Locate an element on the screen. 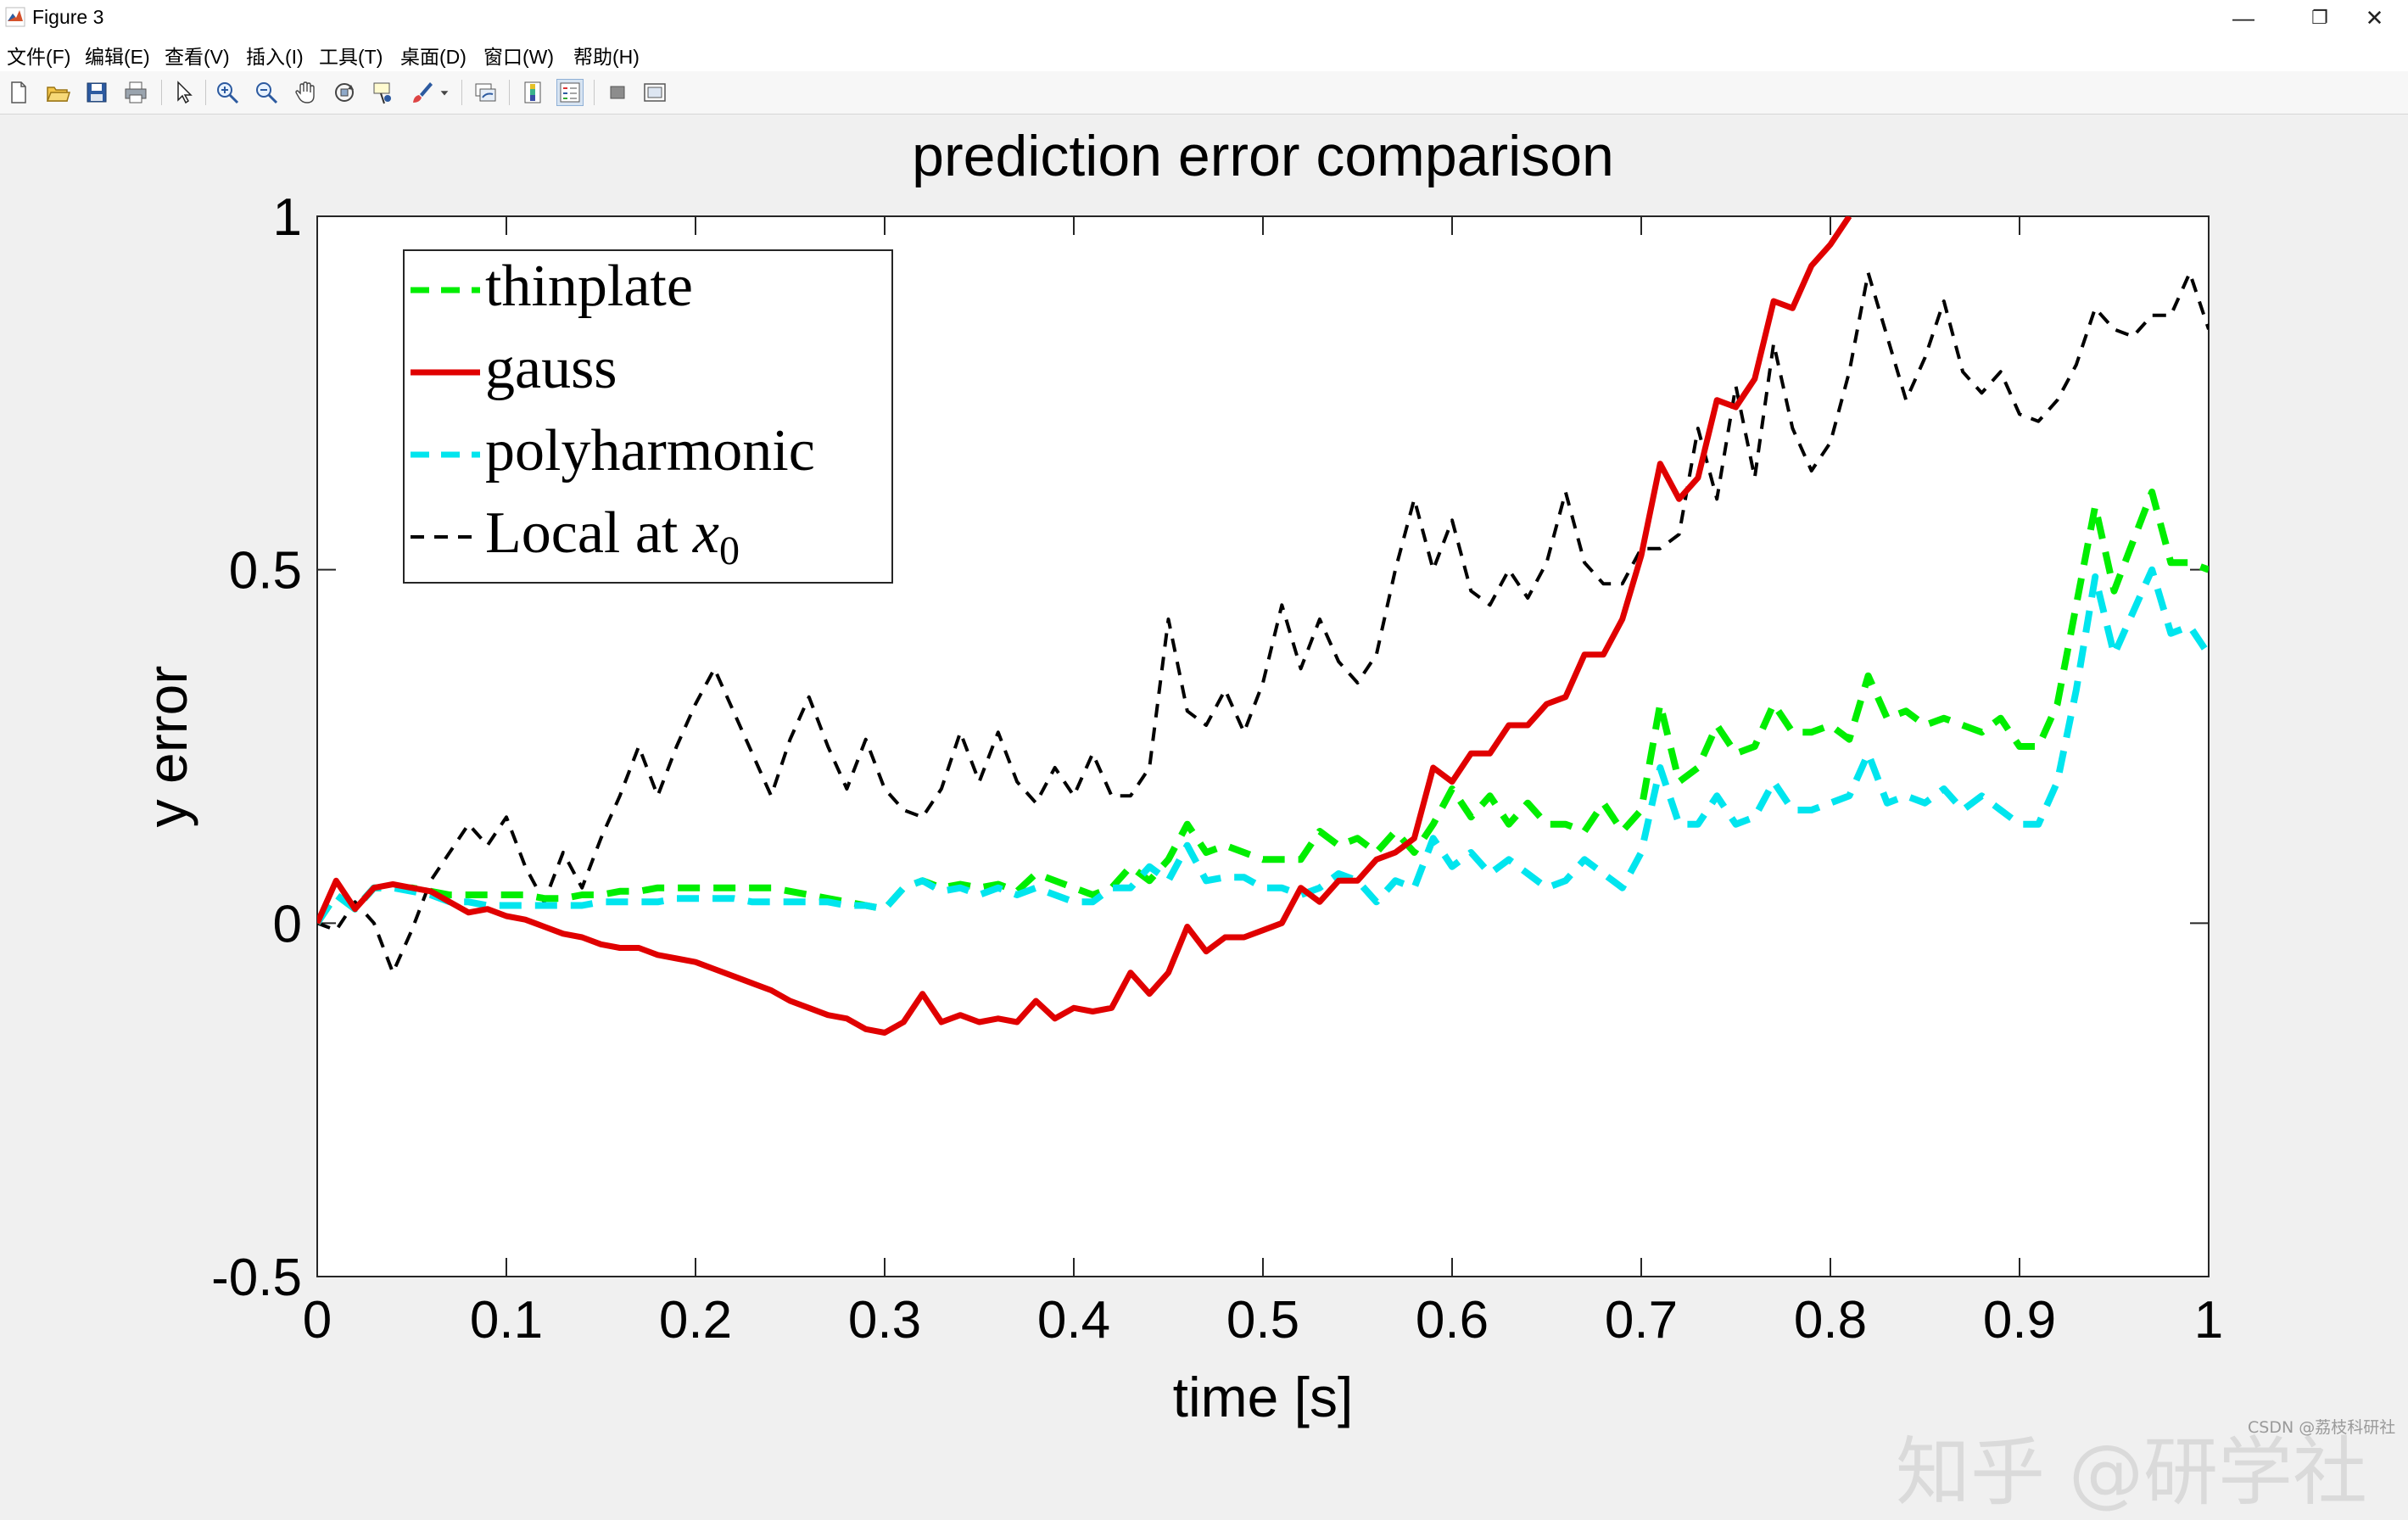 The height and width of the screenshot is (1520, 2408). x-tick-label: 0.9 is located at coordinates (2019, 1320).